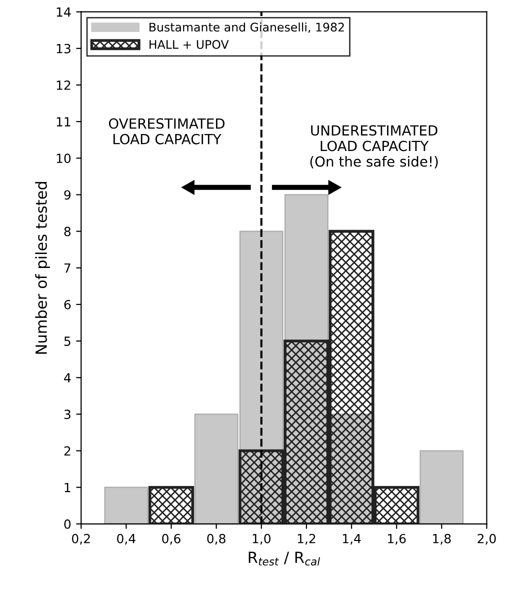  Describe the element at coordinates (126, 539) in the screenshot. I see `x-tick-label: 0,4` at that location.